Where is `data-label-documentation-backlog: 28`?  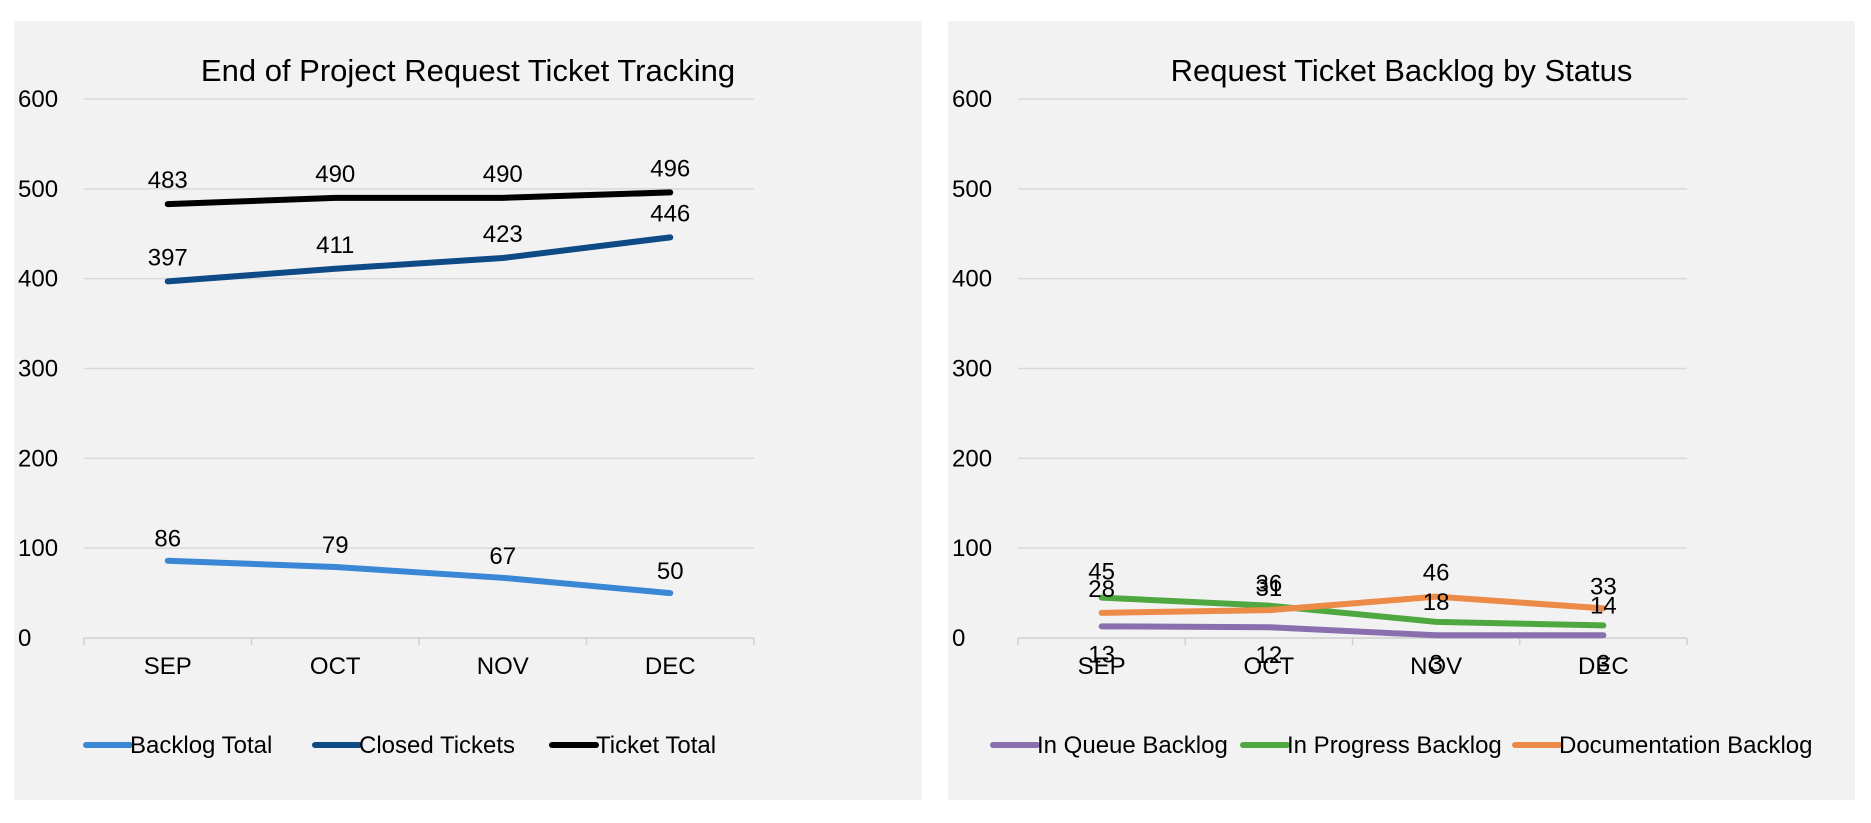
data-label-documentation-backlog: 28 is located at coordinates (1101, 589).